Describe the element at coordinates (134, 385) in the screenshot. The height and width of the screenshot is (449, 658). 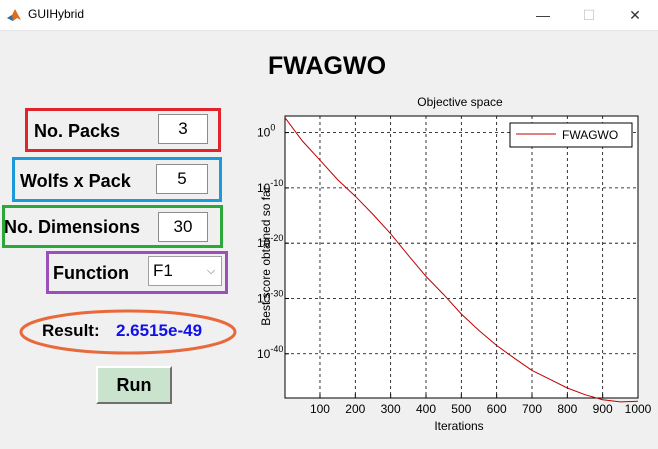
I see `run-button: Run` at that location.